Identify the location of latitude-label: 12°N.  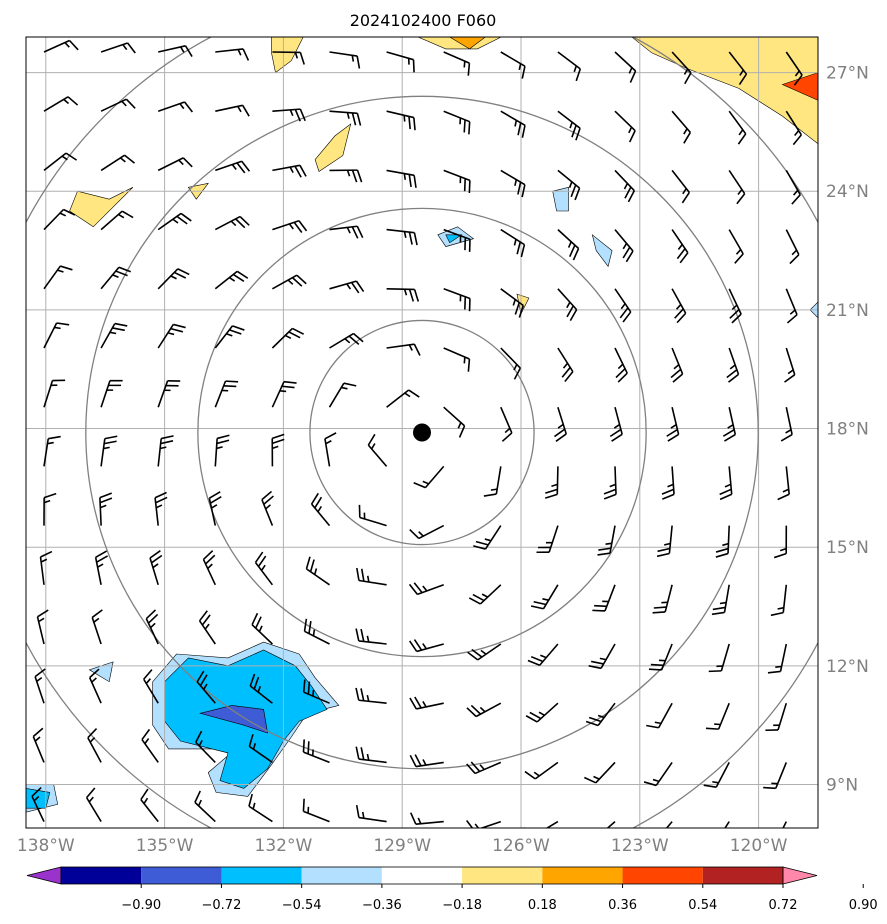
(847, 667).